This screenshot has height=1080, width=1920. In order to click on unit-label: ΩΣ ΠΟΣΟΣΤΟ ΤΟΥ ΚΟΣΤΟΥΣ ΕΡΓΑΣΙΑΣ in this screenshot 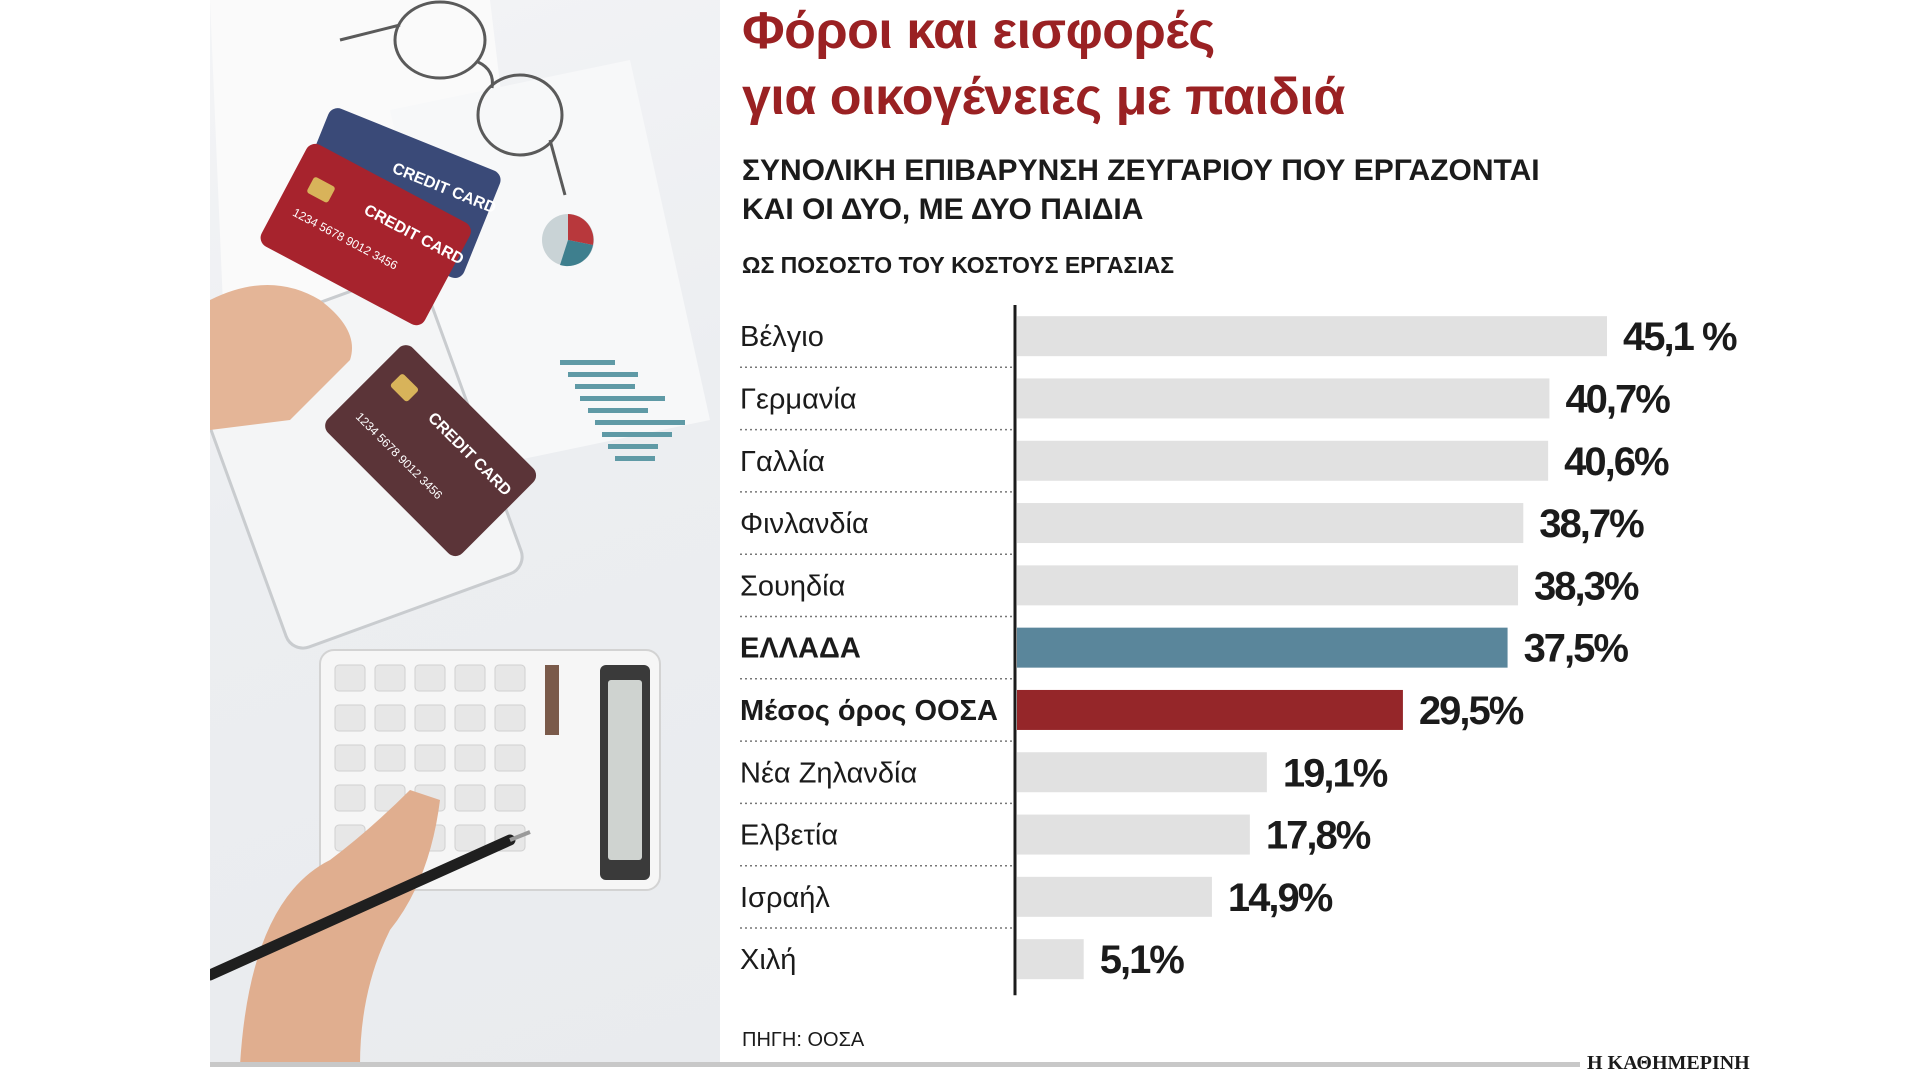, I will do `click(958, 265)`.